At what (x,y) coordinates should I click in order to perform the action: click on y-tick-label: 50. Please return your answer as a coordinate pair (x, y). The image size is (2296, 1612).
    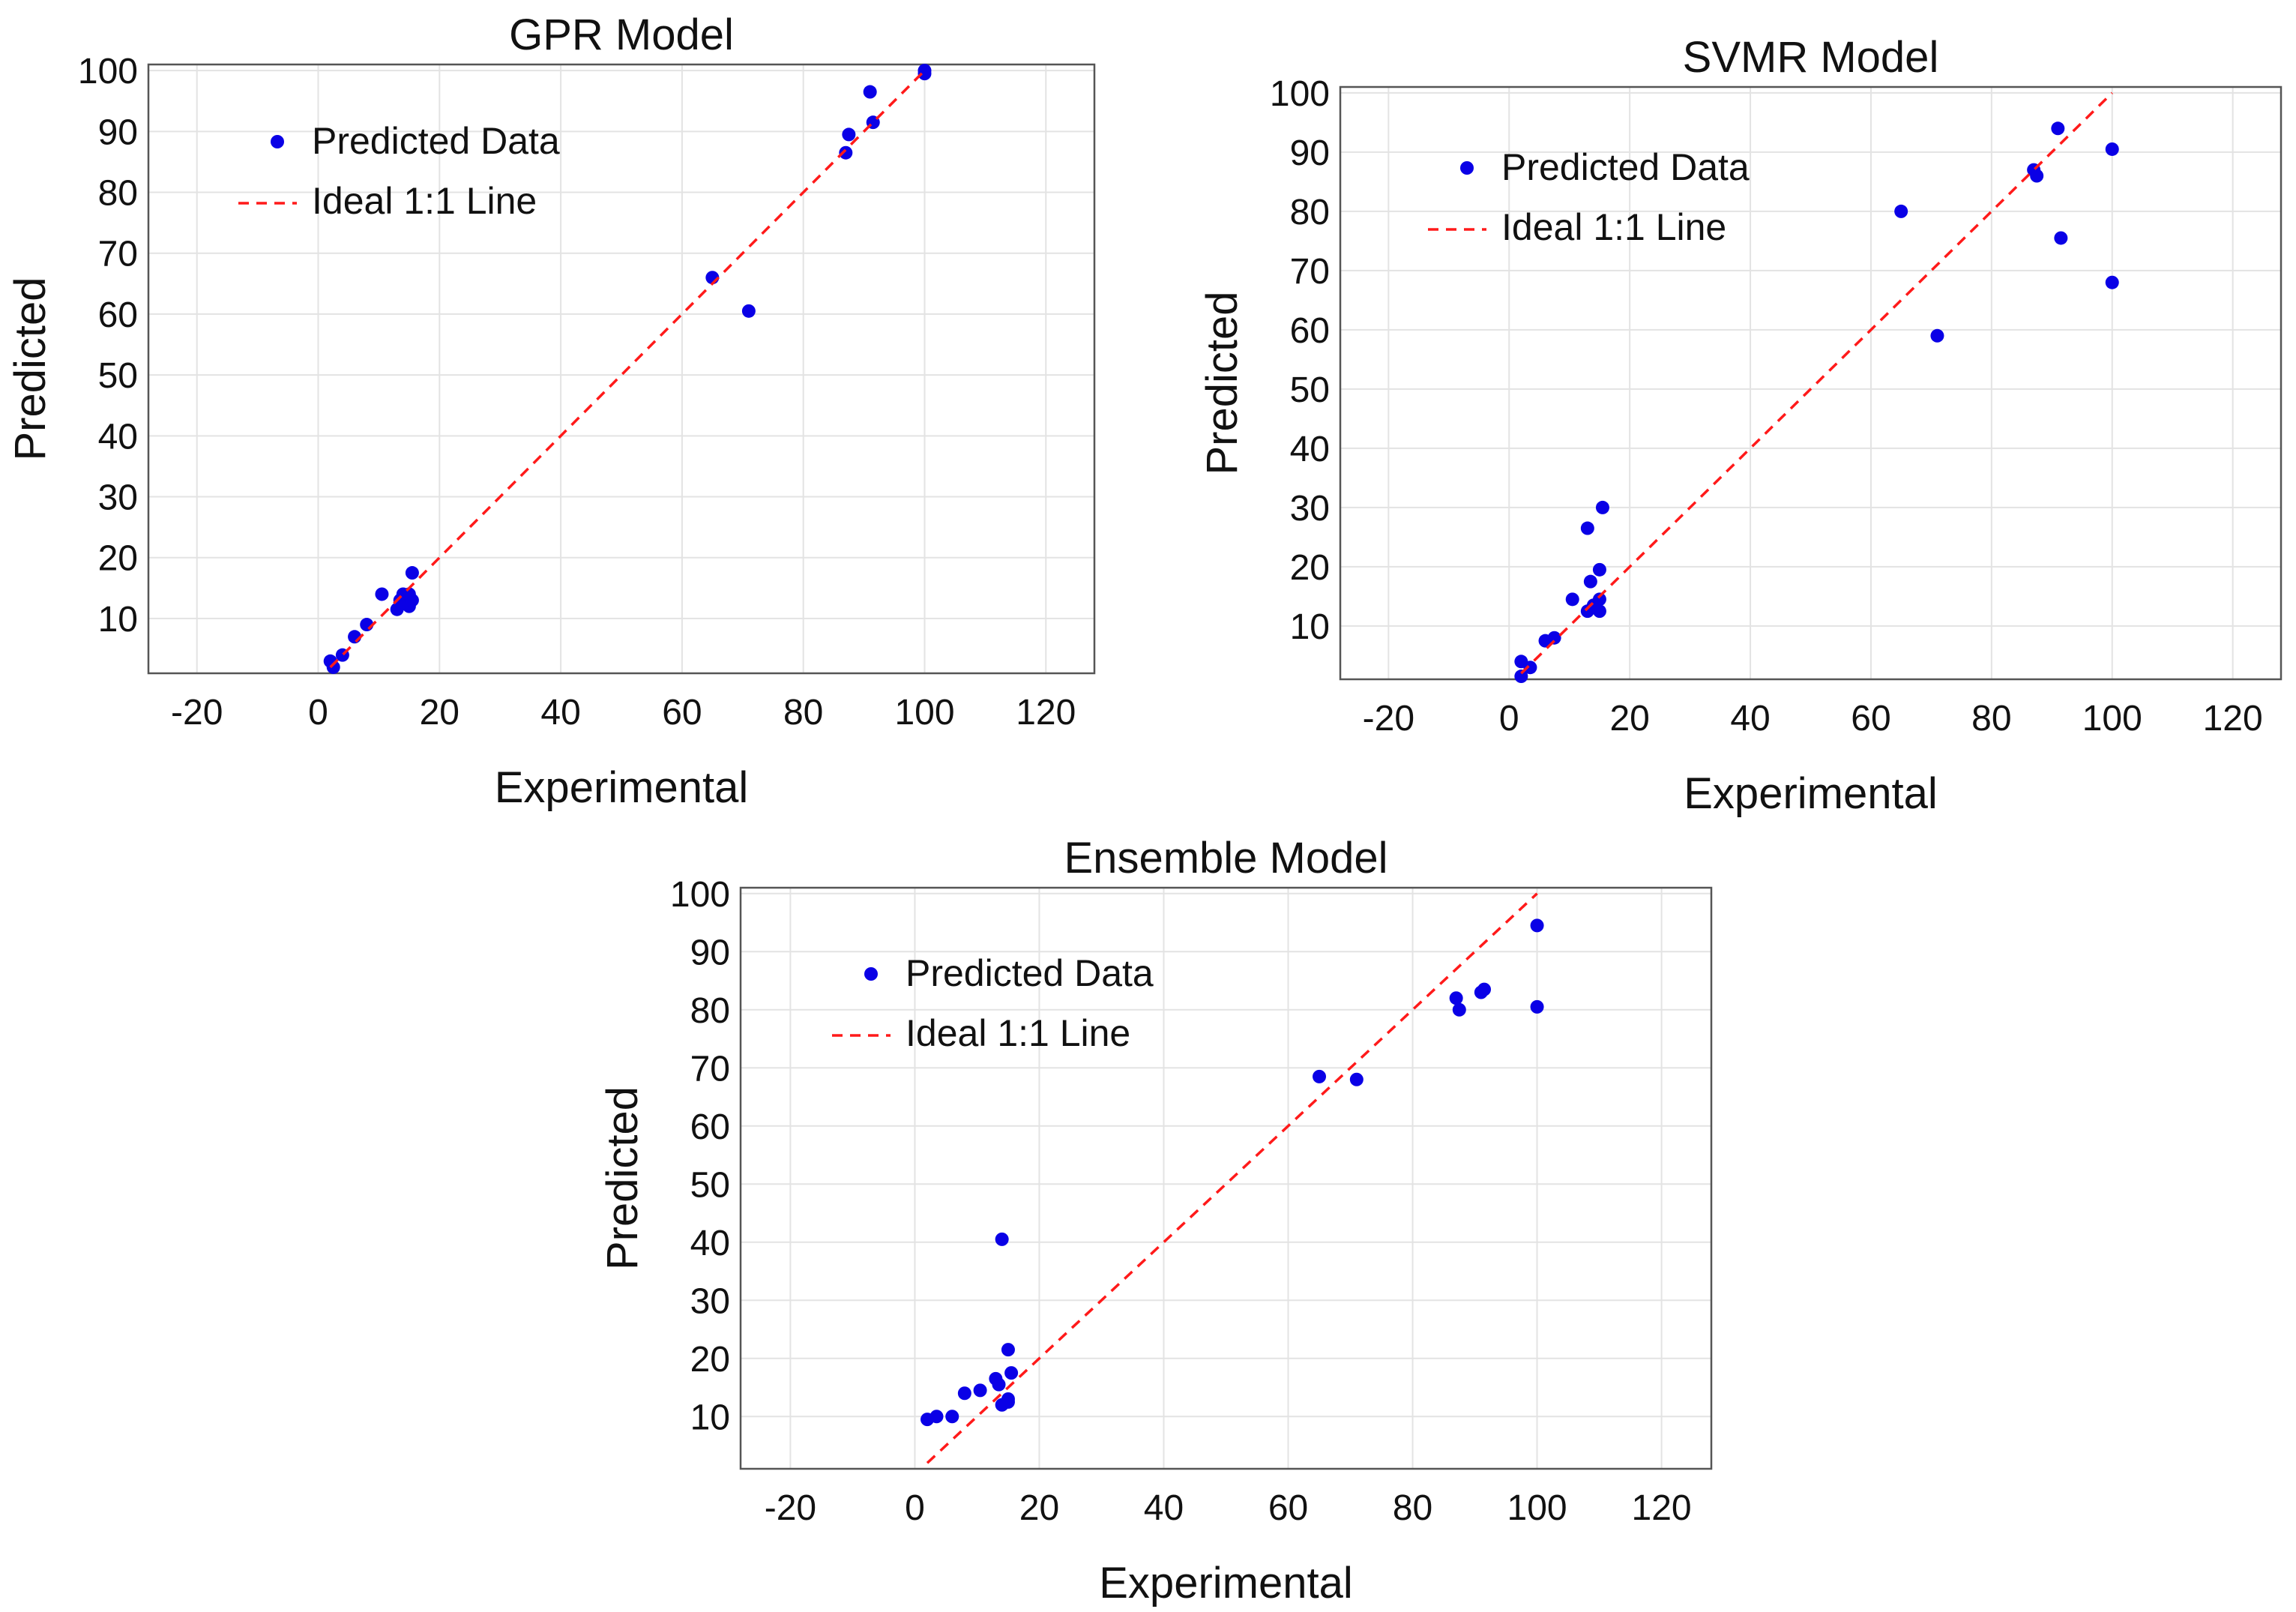
    Looking at the image, I should click on (1310, 390).